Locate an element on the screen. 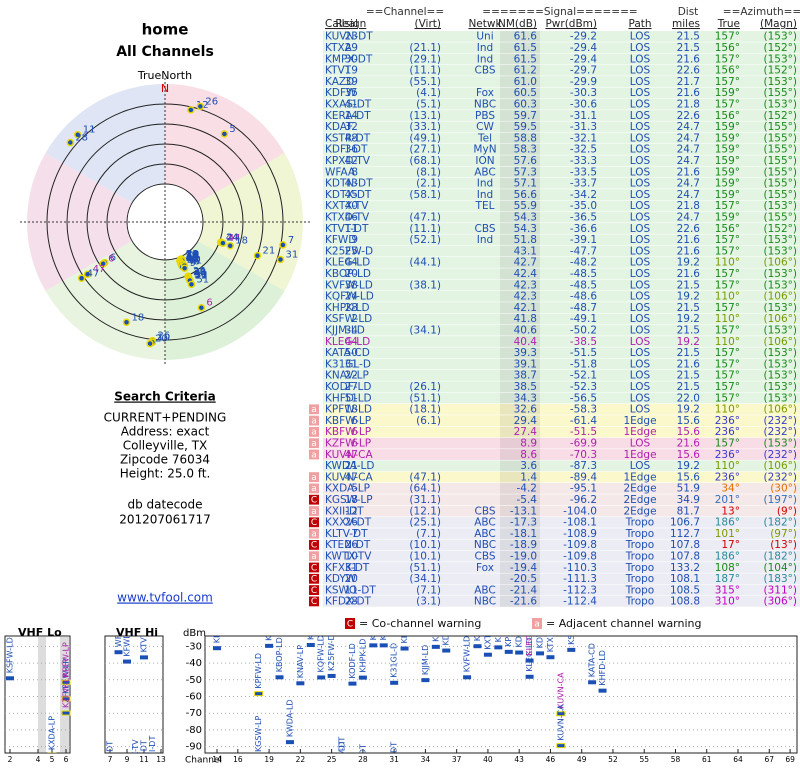  table-cell: -48.5 is located at coordinates (583, 274).